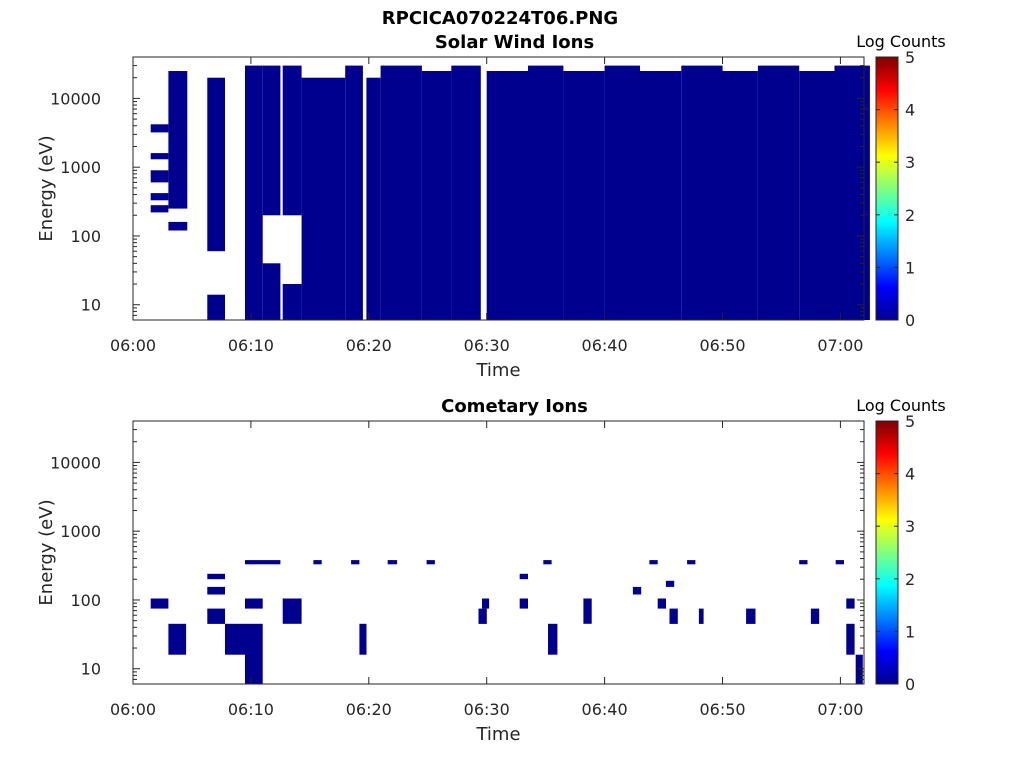 The image size is (1024, 768). Describe the element at coordinates (85, 600) in the screenshot. I see `y-tick-label: 100` at that location.